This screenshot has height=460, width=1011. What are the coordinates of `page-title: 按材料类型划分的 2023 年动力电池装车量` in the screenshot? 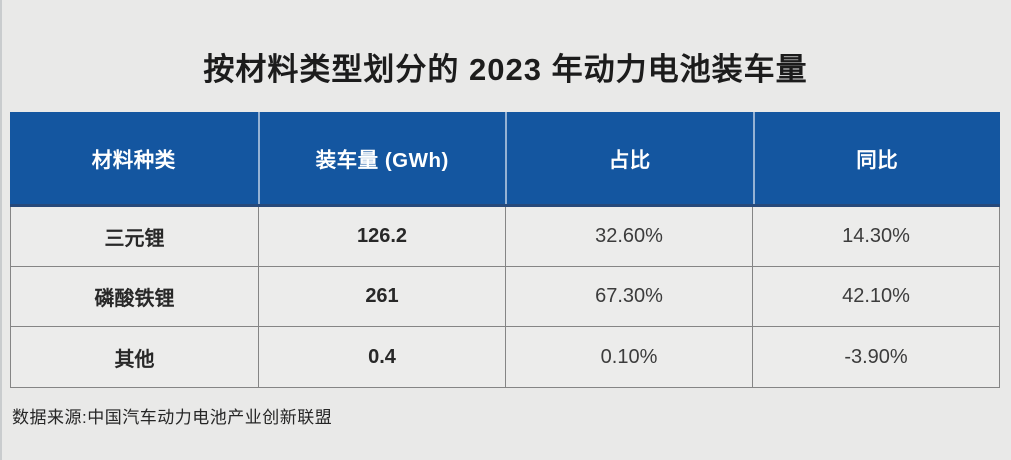 It's located at (505, 69).